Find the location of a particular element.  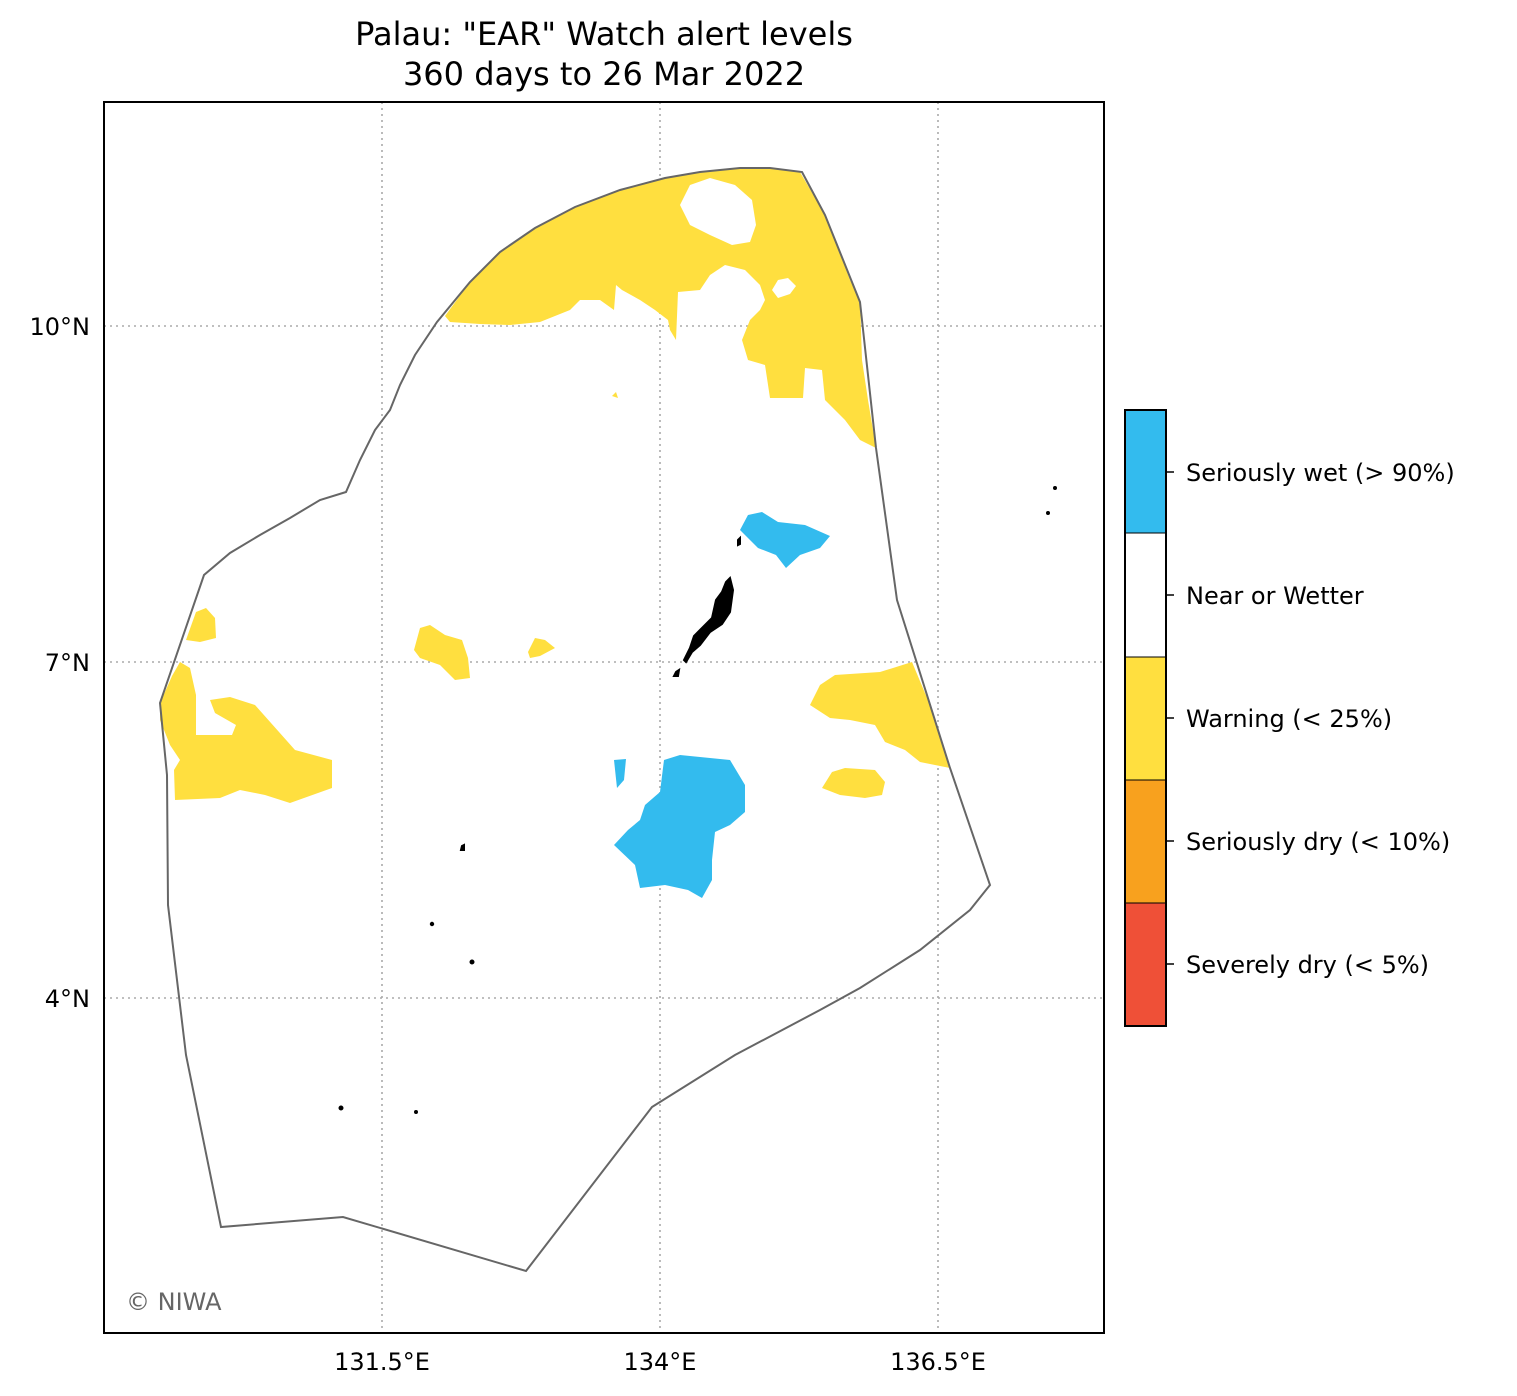

warning-region-west-small is located at coordinates (201, 625).